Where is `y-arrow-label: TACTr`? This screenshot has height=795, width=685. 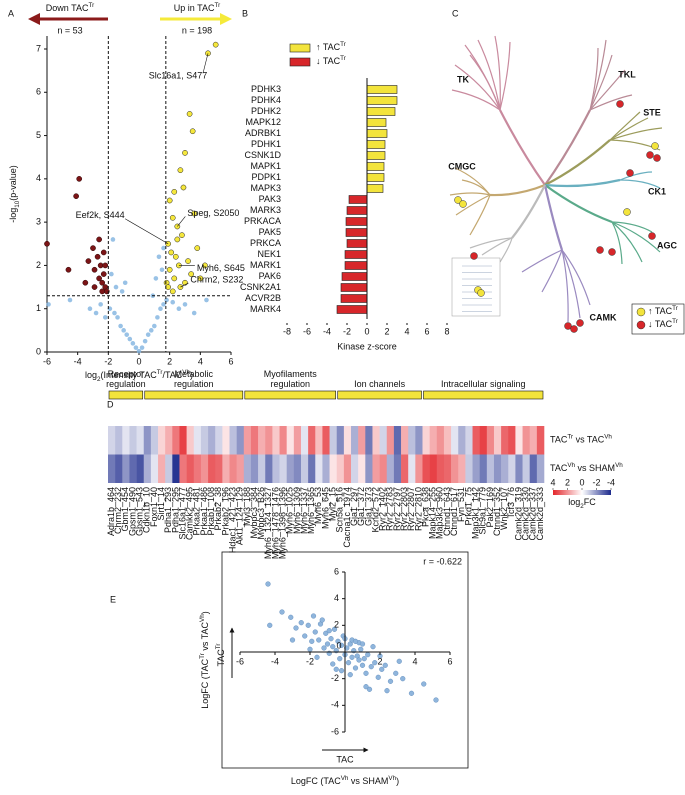 y-arrow-label: TACTr is located at coordinates (220, 654).